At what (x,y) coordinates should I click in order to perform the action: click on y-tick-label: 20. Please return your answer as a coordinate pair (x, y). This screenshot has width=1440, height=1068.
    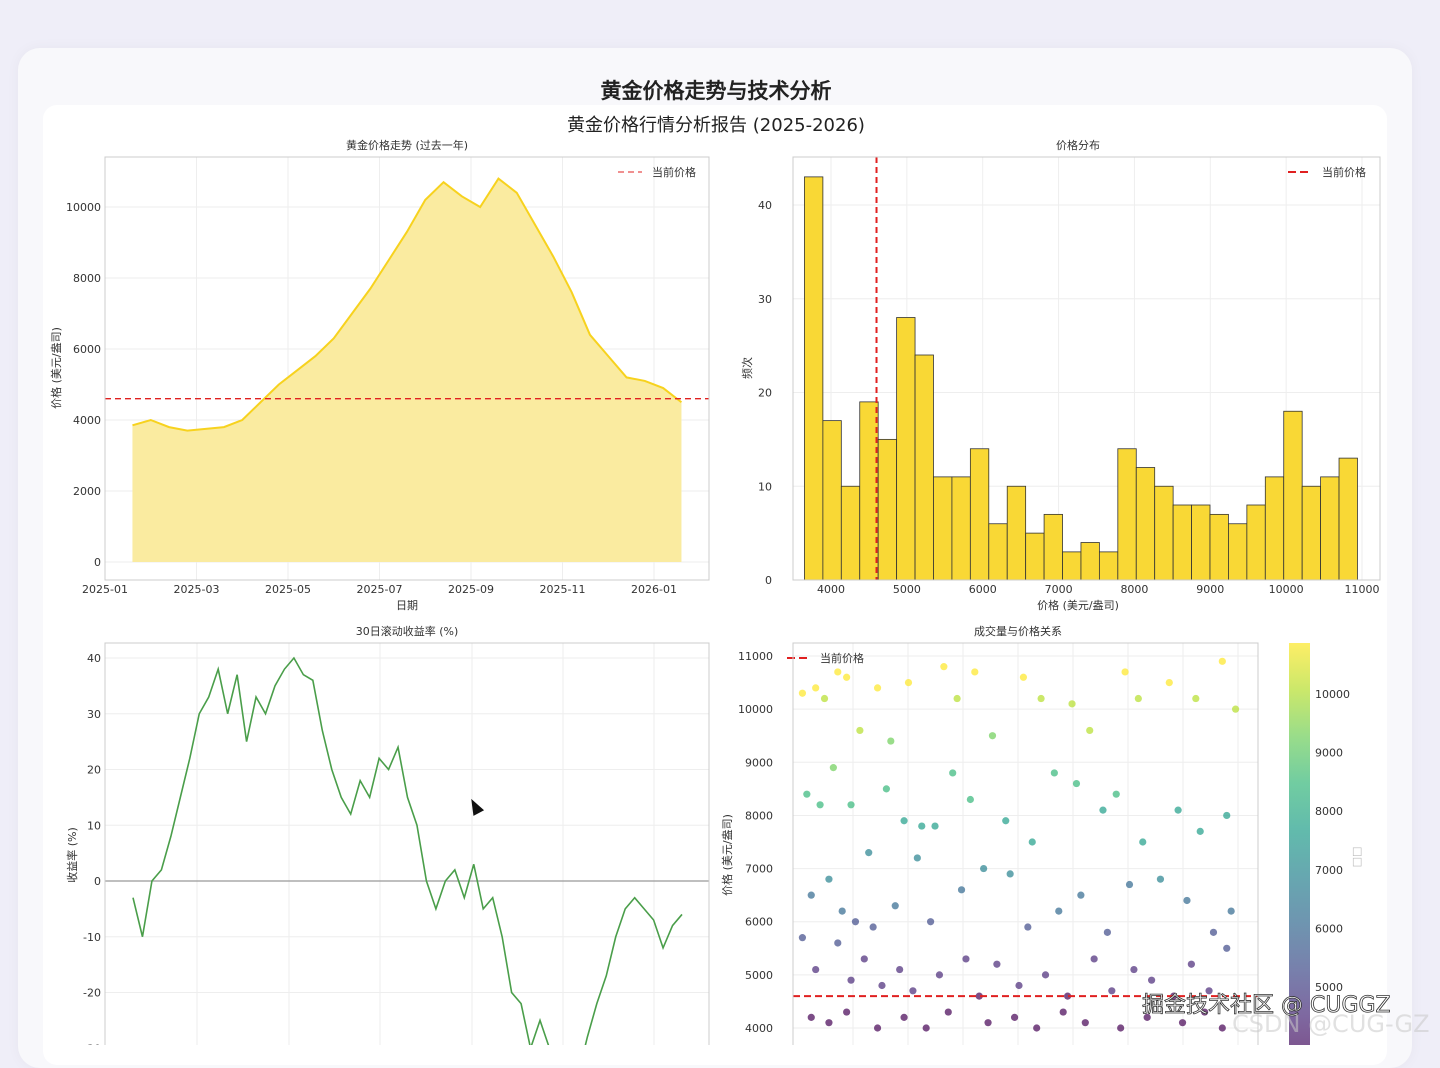
    Looking at the image, I should click on (765, 393).